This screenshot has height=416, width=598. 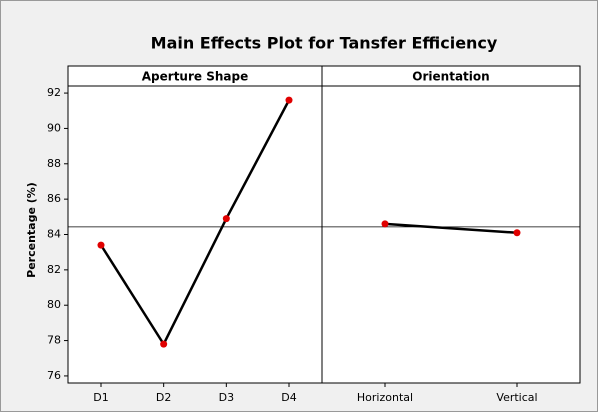 What do you see at coordinates (54, 375) in the screenshot?
I see `y-tick-label: 76` at bounding box center [54, 375].